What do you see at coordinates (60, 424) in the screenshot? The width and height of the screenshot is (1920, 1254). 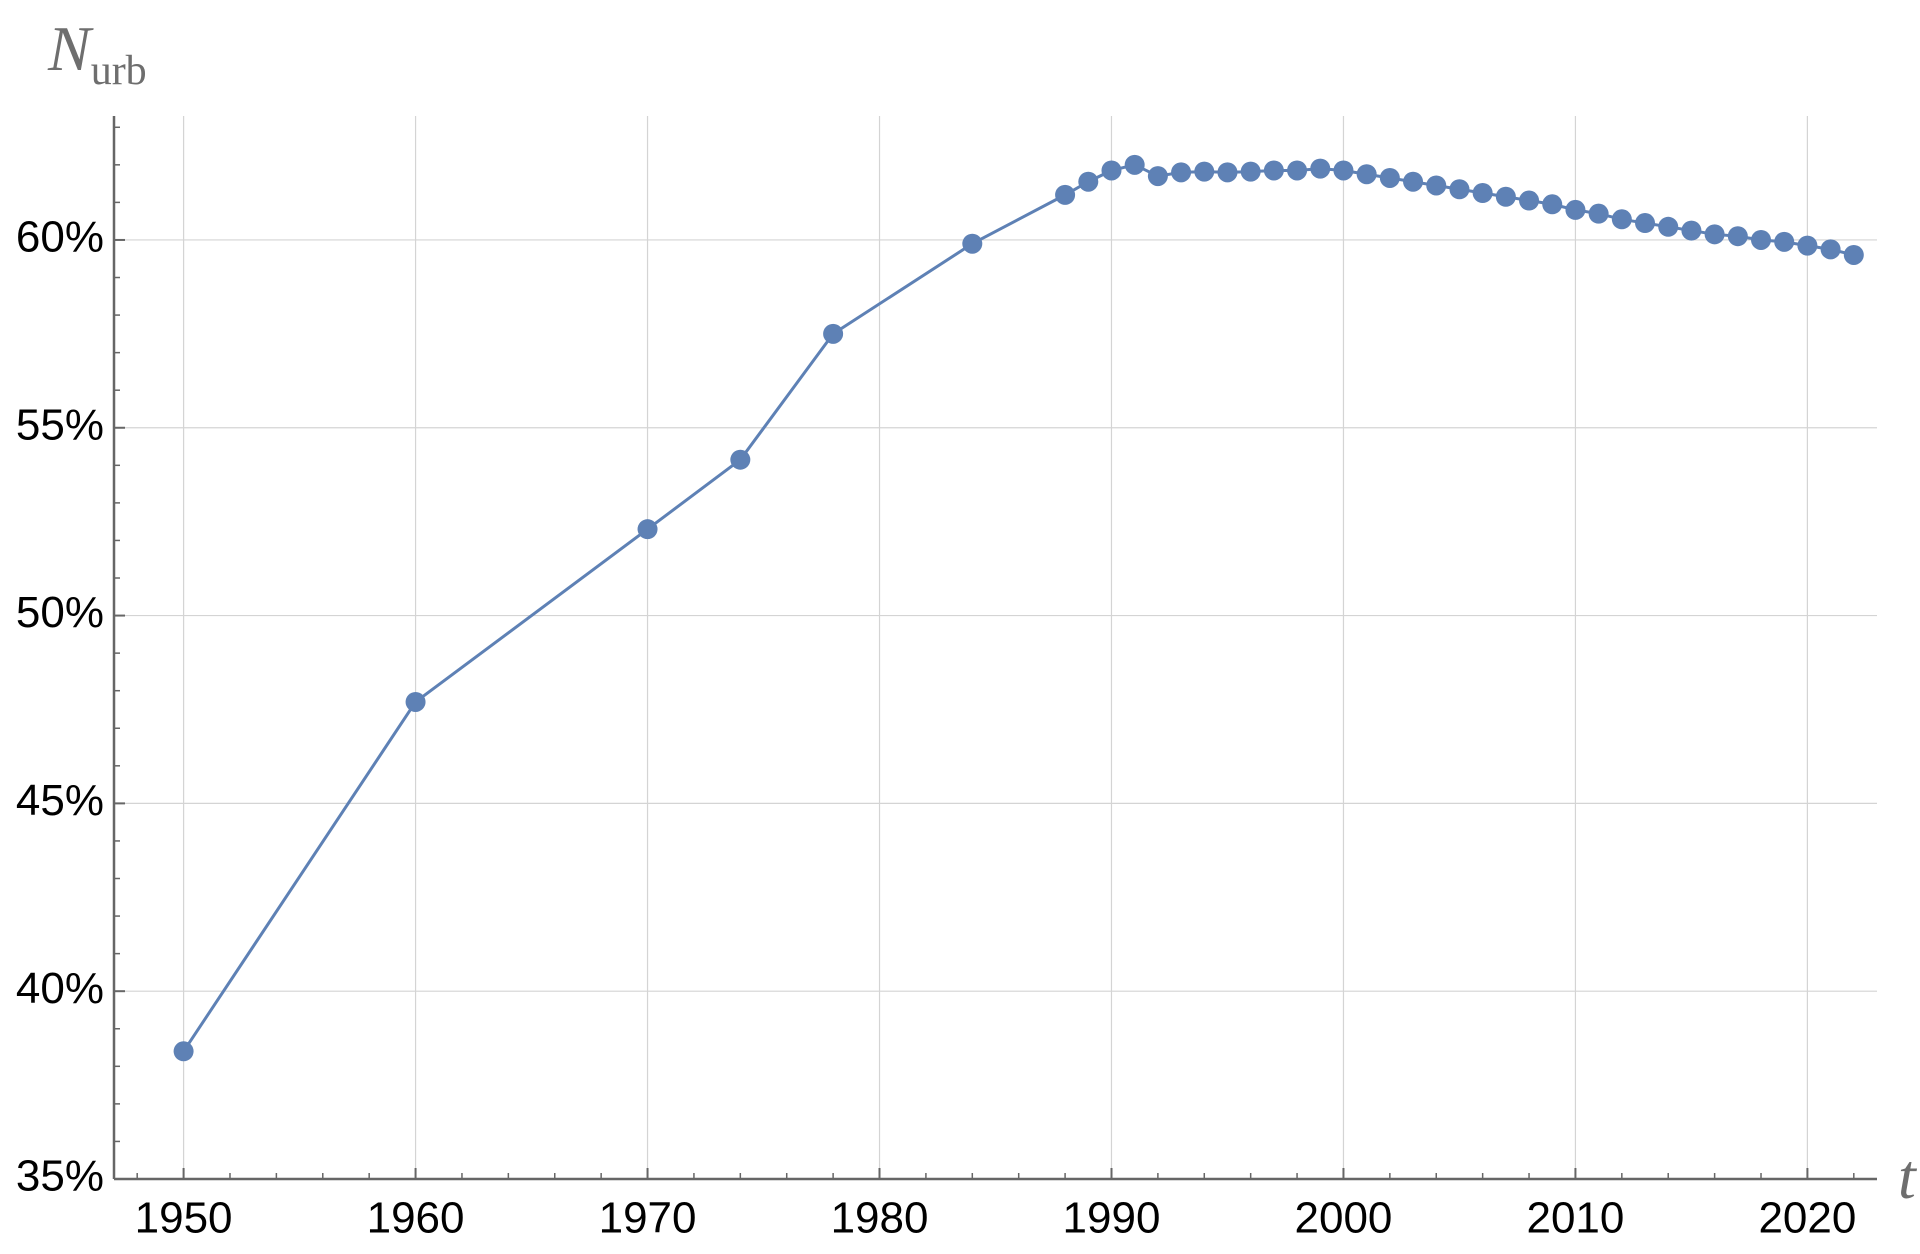 I see `y-tick-label: 55%` at bounding box center [60, 424].